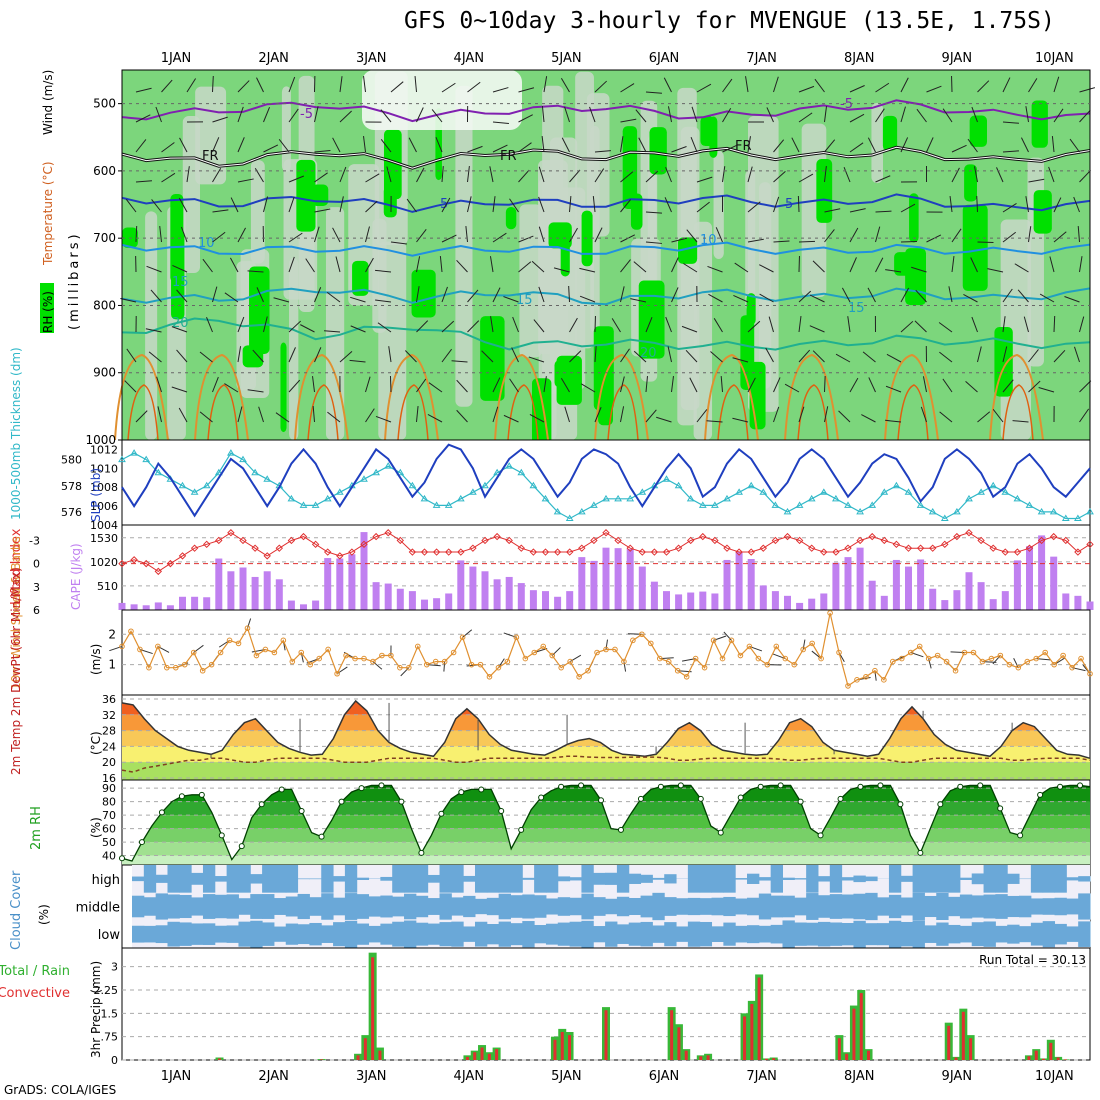 The height and width of the screenshot is (1100, 1100). What do you see at coordinates (761, 1076) in the screenshot?
I see `date-label-bottom: 7JAN` at bounding box center [761, 1076].